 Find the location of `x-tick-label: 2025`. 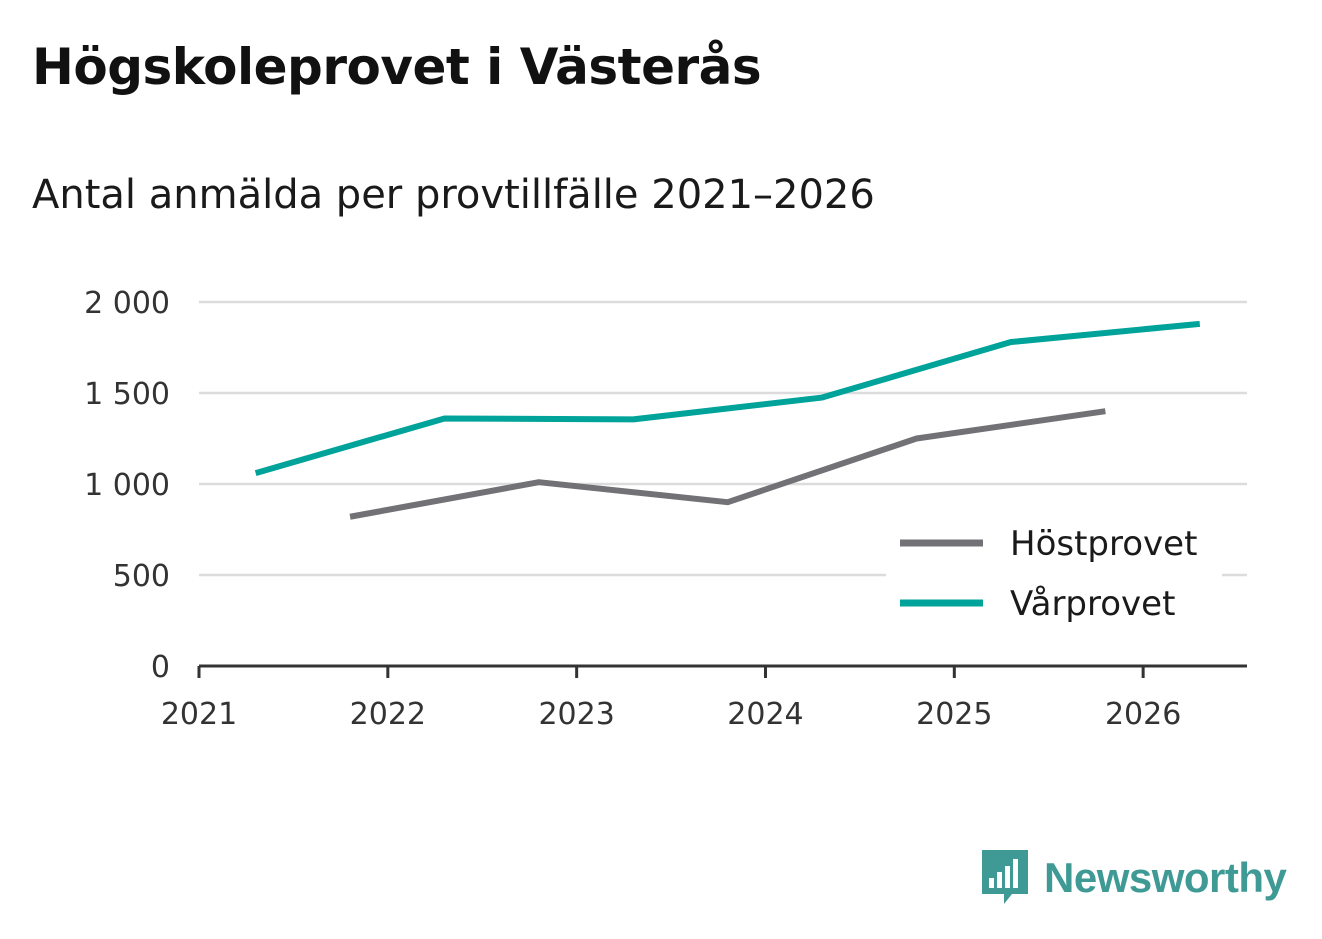

x-tick-label: 2025 is located at coordinates (954, 714).